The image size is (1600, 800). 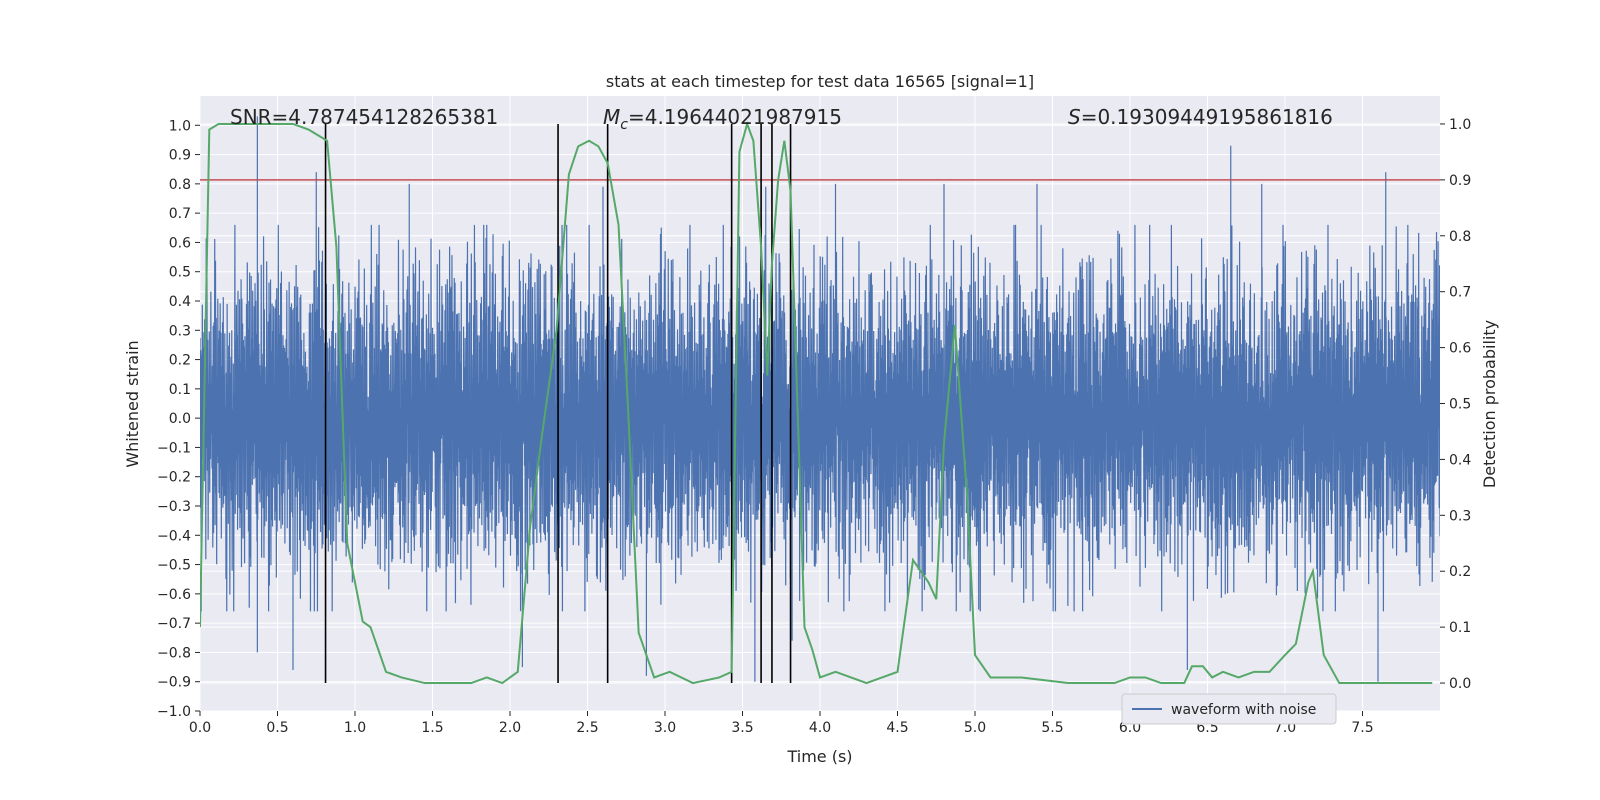 I want to click on y2-tick-label: 0.8, so click(x=1460, y=237).